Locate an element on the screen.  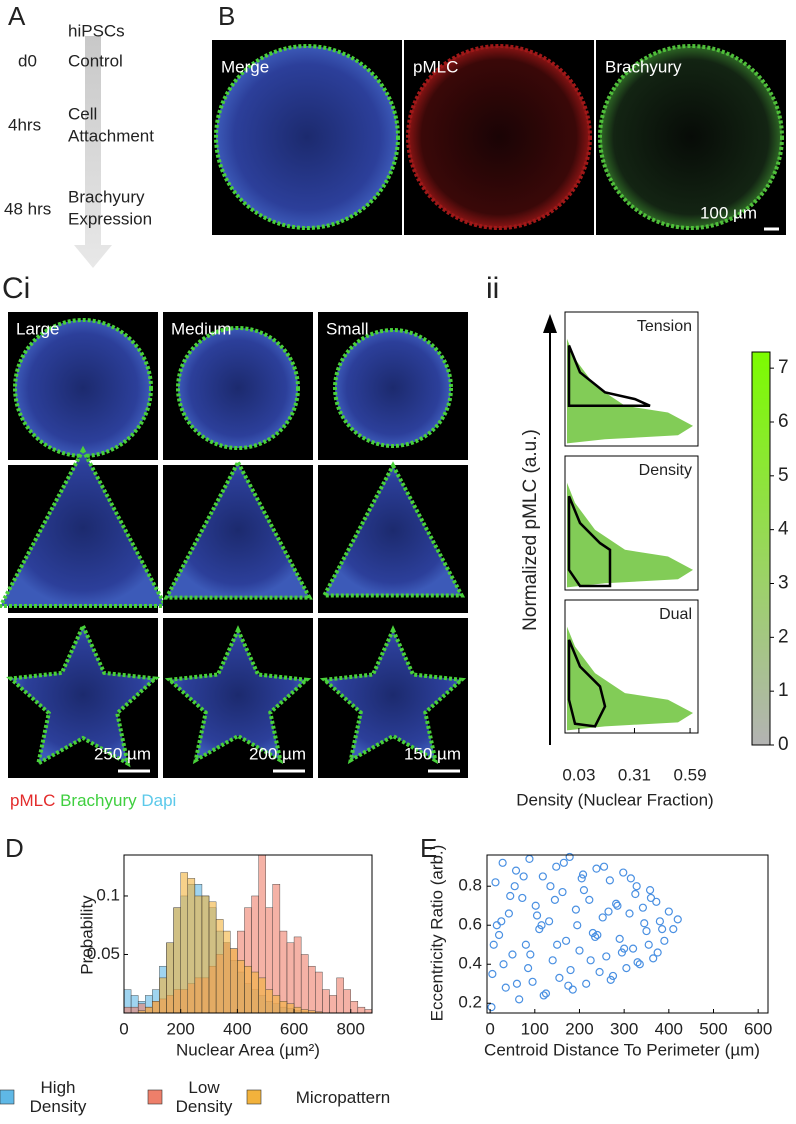
timeline-step: Expression is located at coordinates (110, 218).